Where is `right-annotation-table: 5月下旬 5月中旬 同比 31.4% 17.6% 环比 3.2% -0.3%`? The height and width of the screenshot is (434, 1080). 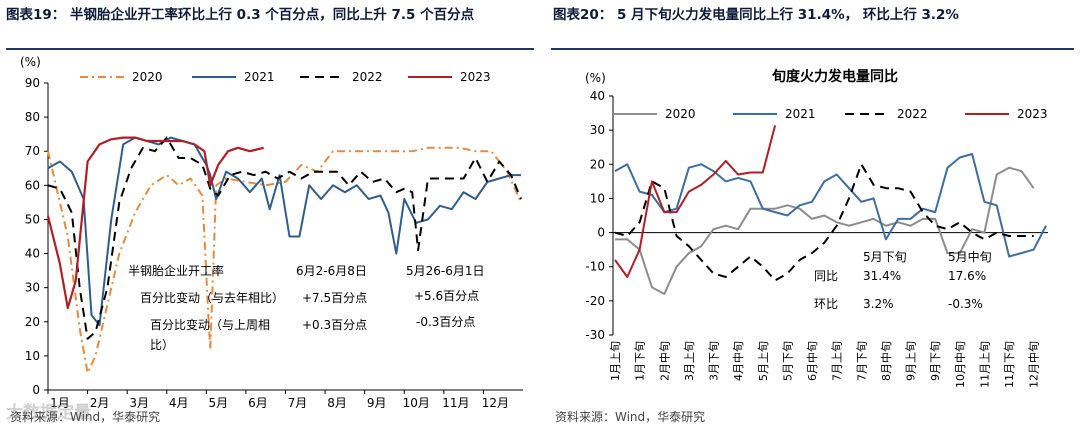
right-annotation-table: 5月下旬 5月中旬 同比 31.4% 17.6% 环比 3.2% -0.3% is located at coordinates (903, 280).